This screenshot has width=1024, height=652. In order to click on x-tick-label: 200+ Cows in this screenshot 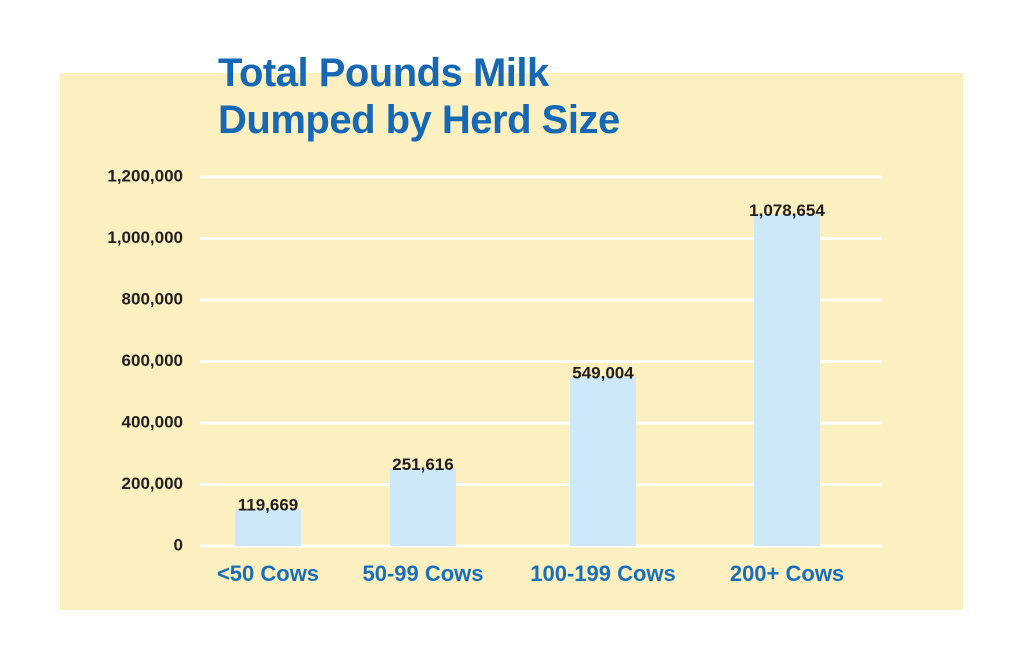, I will do `click(787, 573)`.